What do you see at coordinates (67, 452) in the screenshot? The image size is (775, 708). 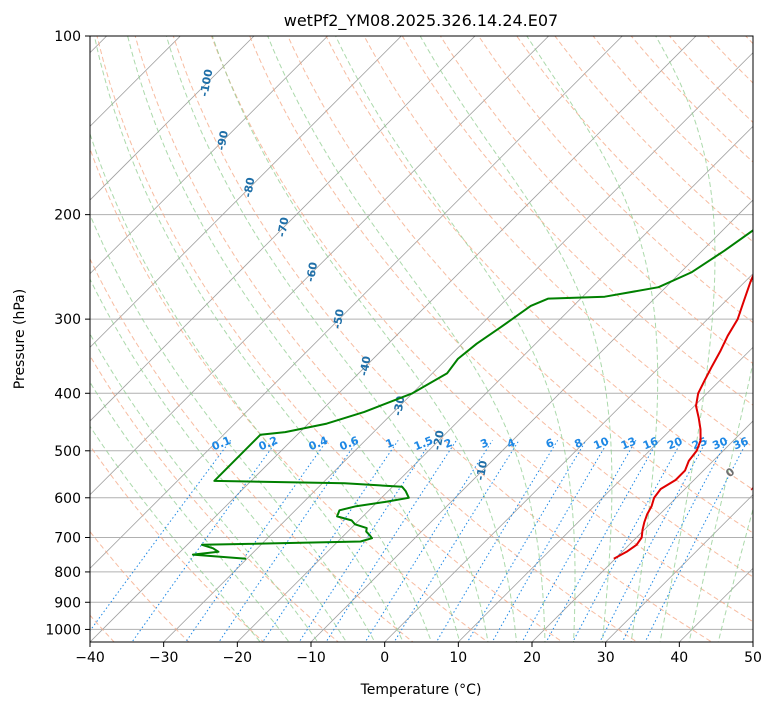 I see `y-tick-label: 500` at bounding box center [67, 452].